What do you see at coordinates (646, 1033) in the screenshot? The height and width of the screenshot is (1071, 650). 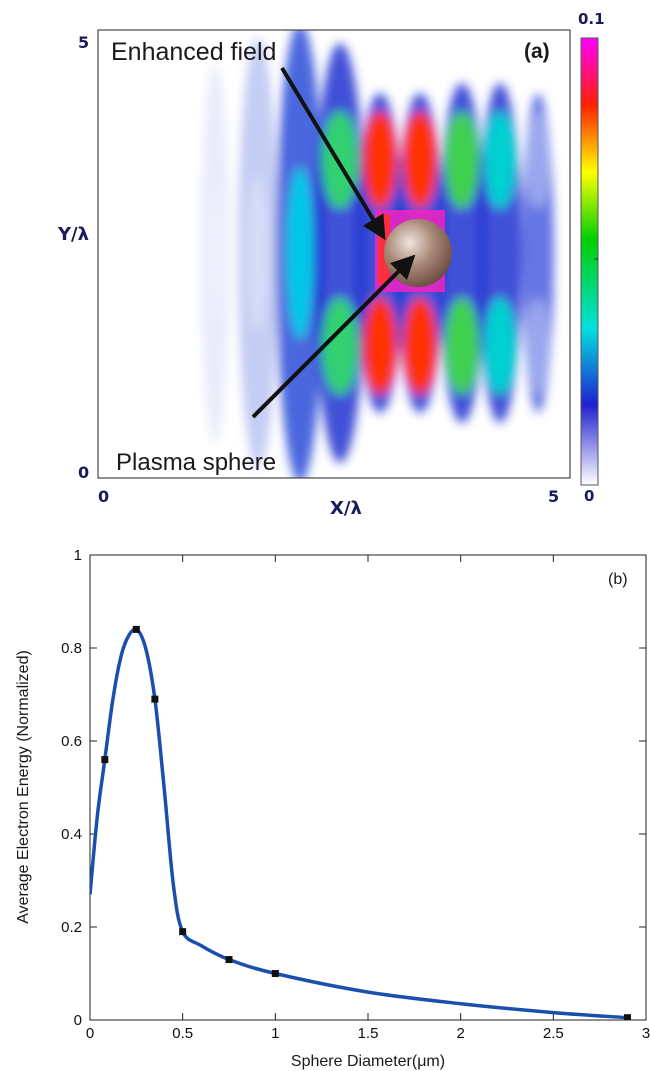 I see `x-tick-label: 3` at bounding box center [646, 1033].